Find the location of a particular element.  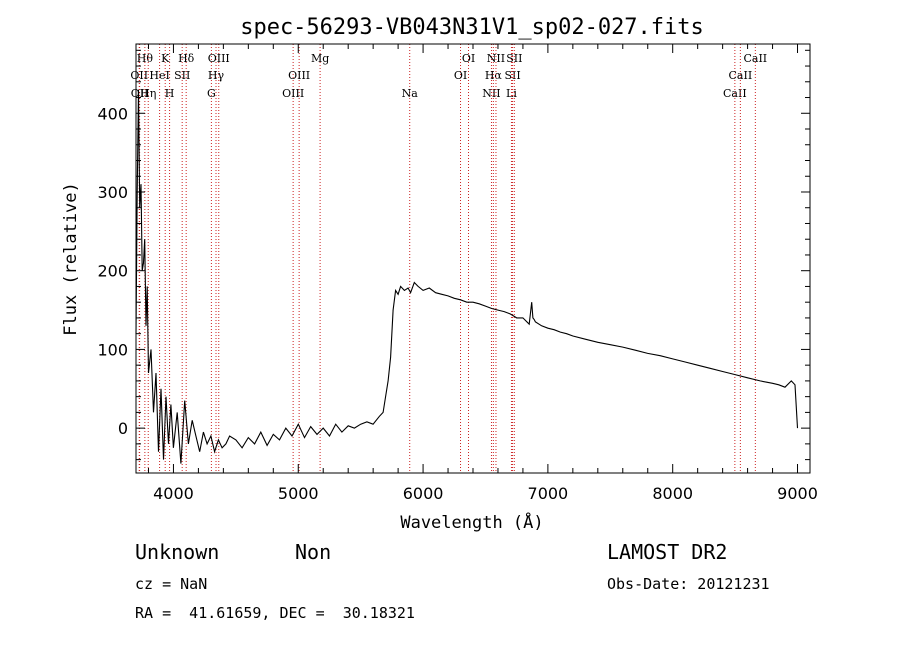

line-marker-label-0: OII is located at coordinates (139, 75).